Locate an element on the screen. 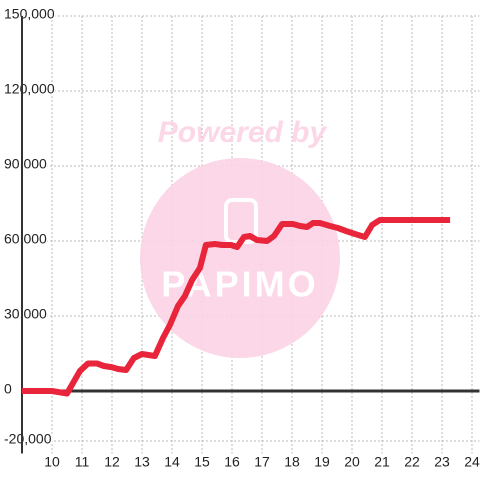 Image resolution: width=480 pixels, height=480 pixels. x-tick-label: 15 is located at coordinates (202, 462).